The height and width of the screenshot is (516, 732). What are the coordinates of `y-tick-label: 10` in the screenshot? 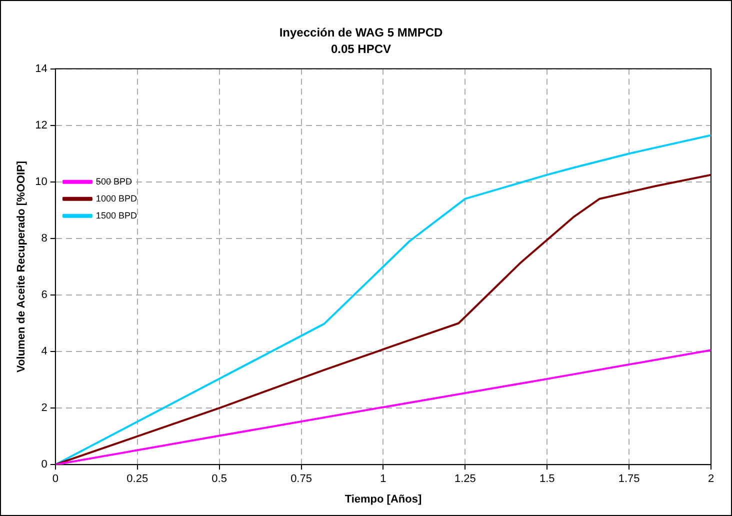 It's located at (41, 182).